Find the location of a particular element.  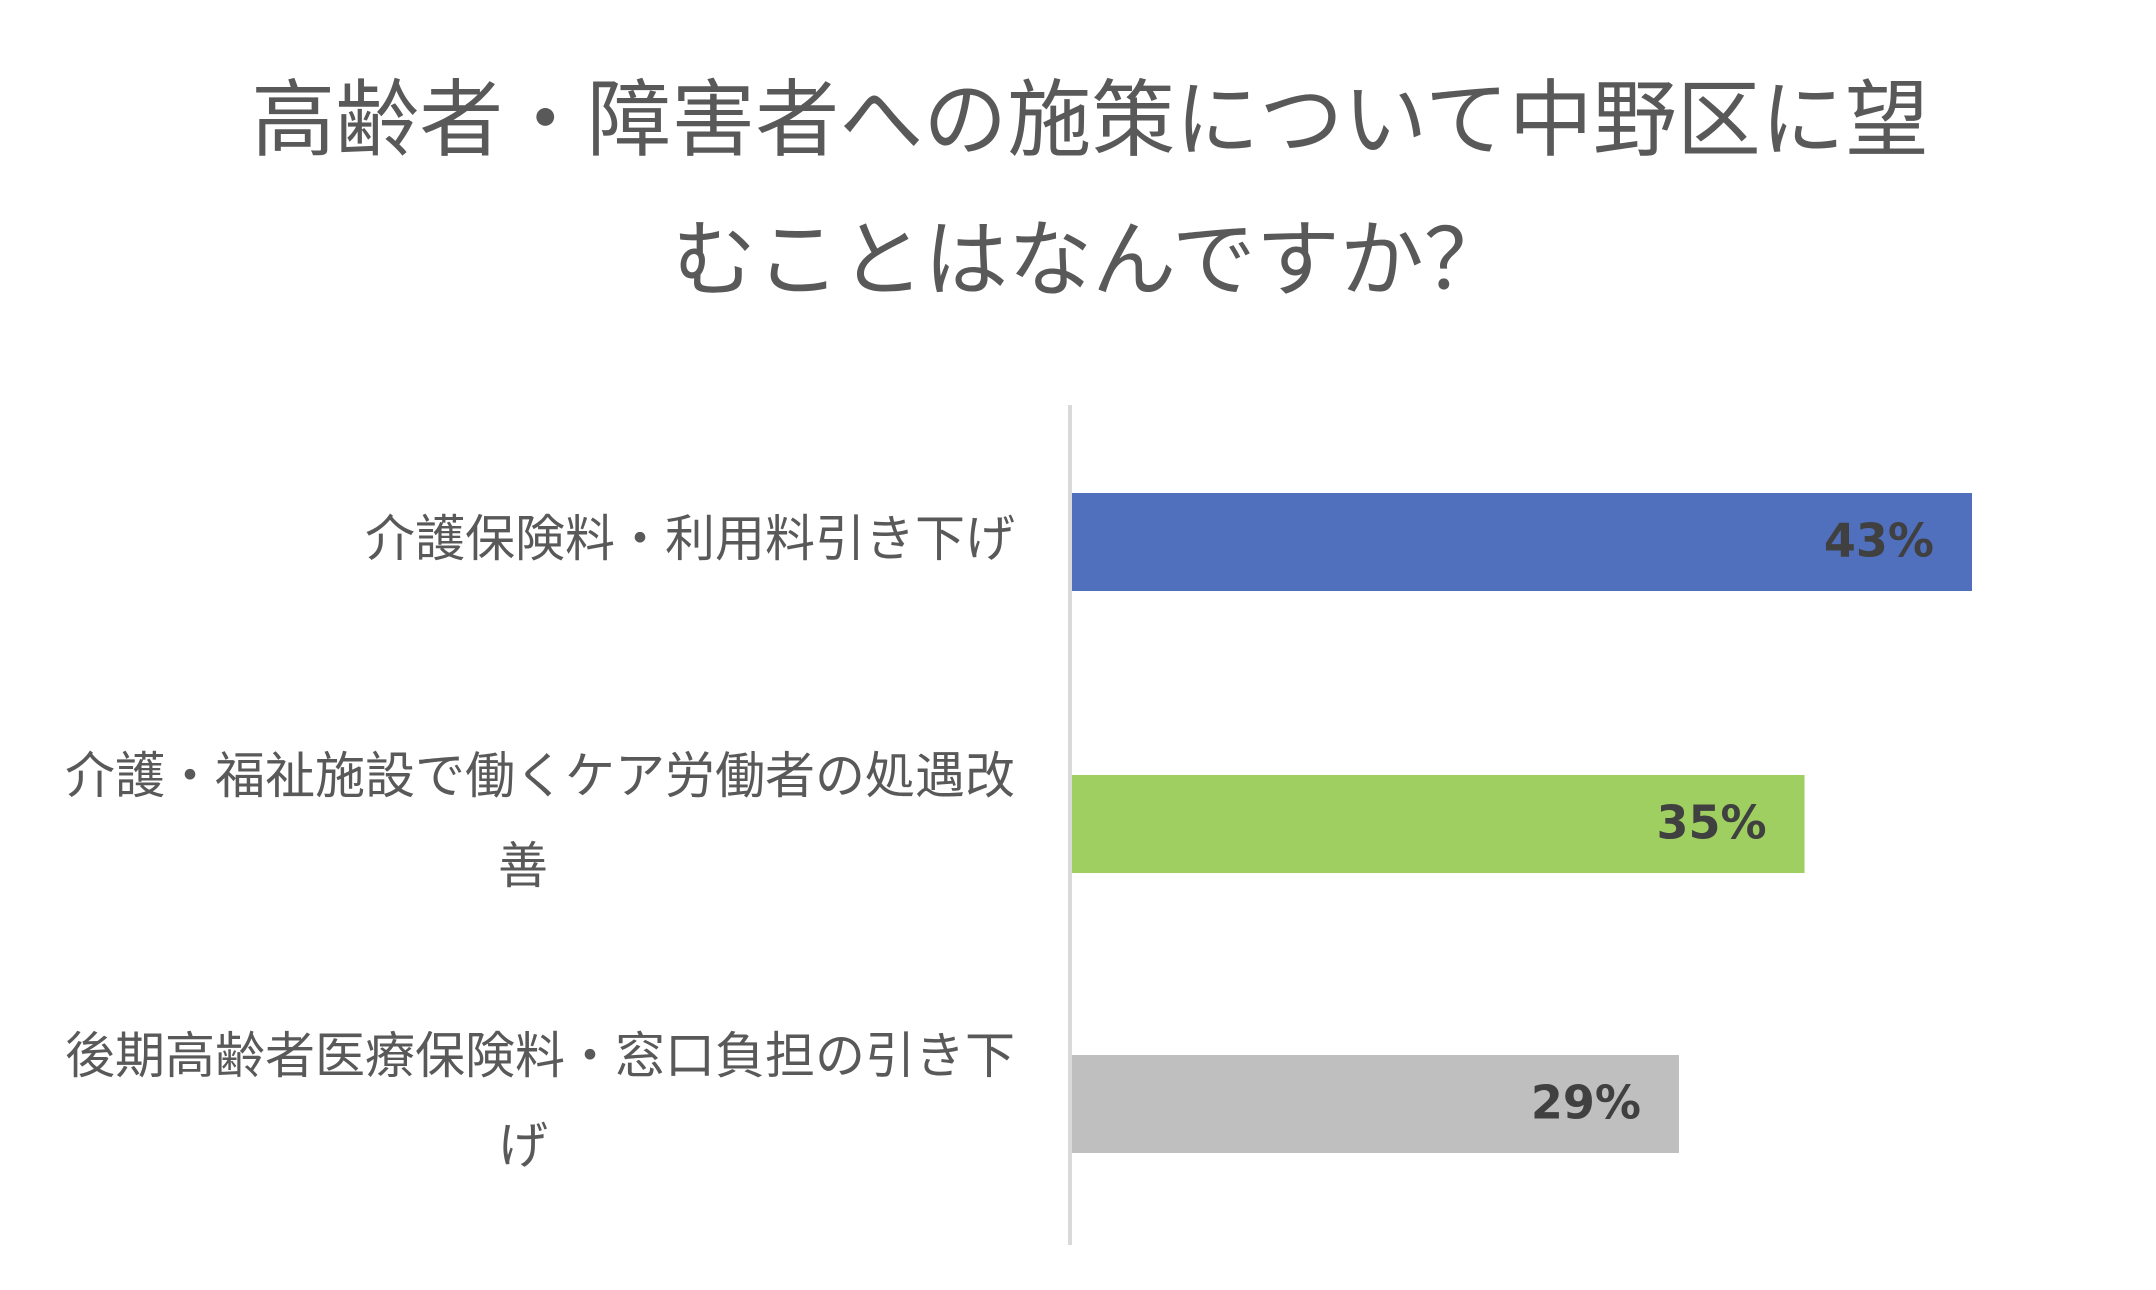

category-label-line: 介護保険料・利用料引き下げ is located at coordinates (690, 539).